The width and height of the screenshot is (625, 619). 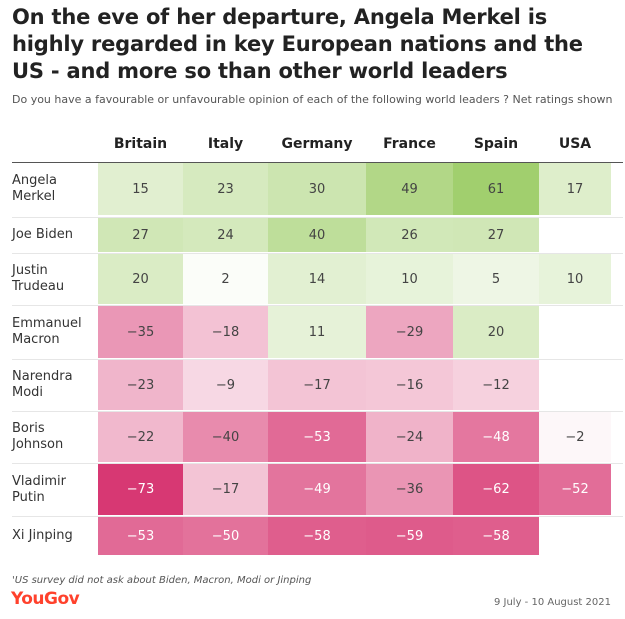 What do you see at coordinates (140, 489) in the screenshot?
I see `heatmap-cell: −73` at bounding box center [140, 489].